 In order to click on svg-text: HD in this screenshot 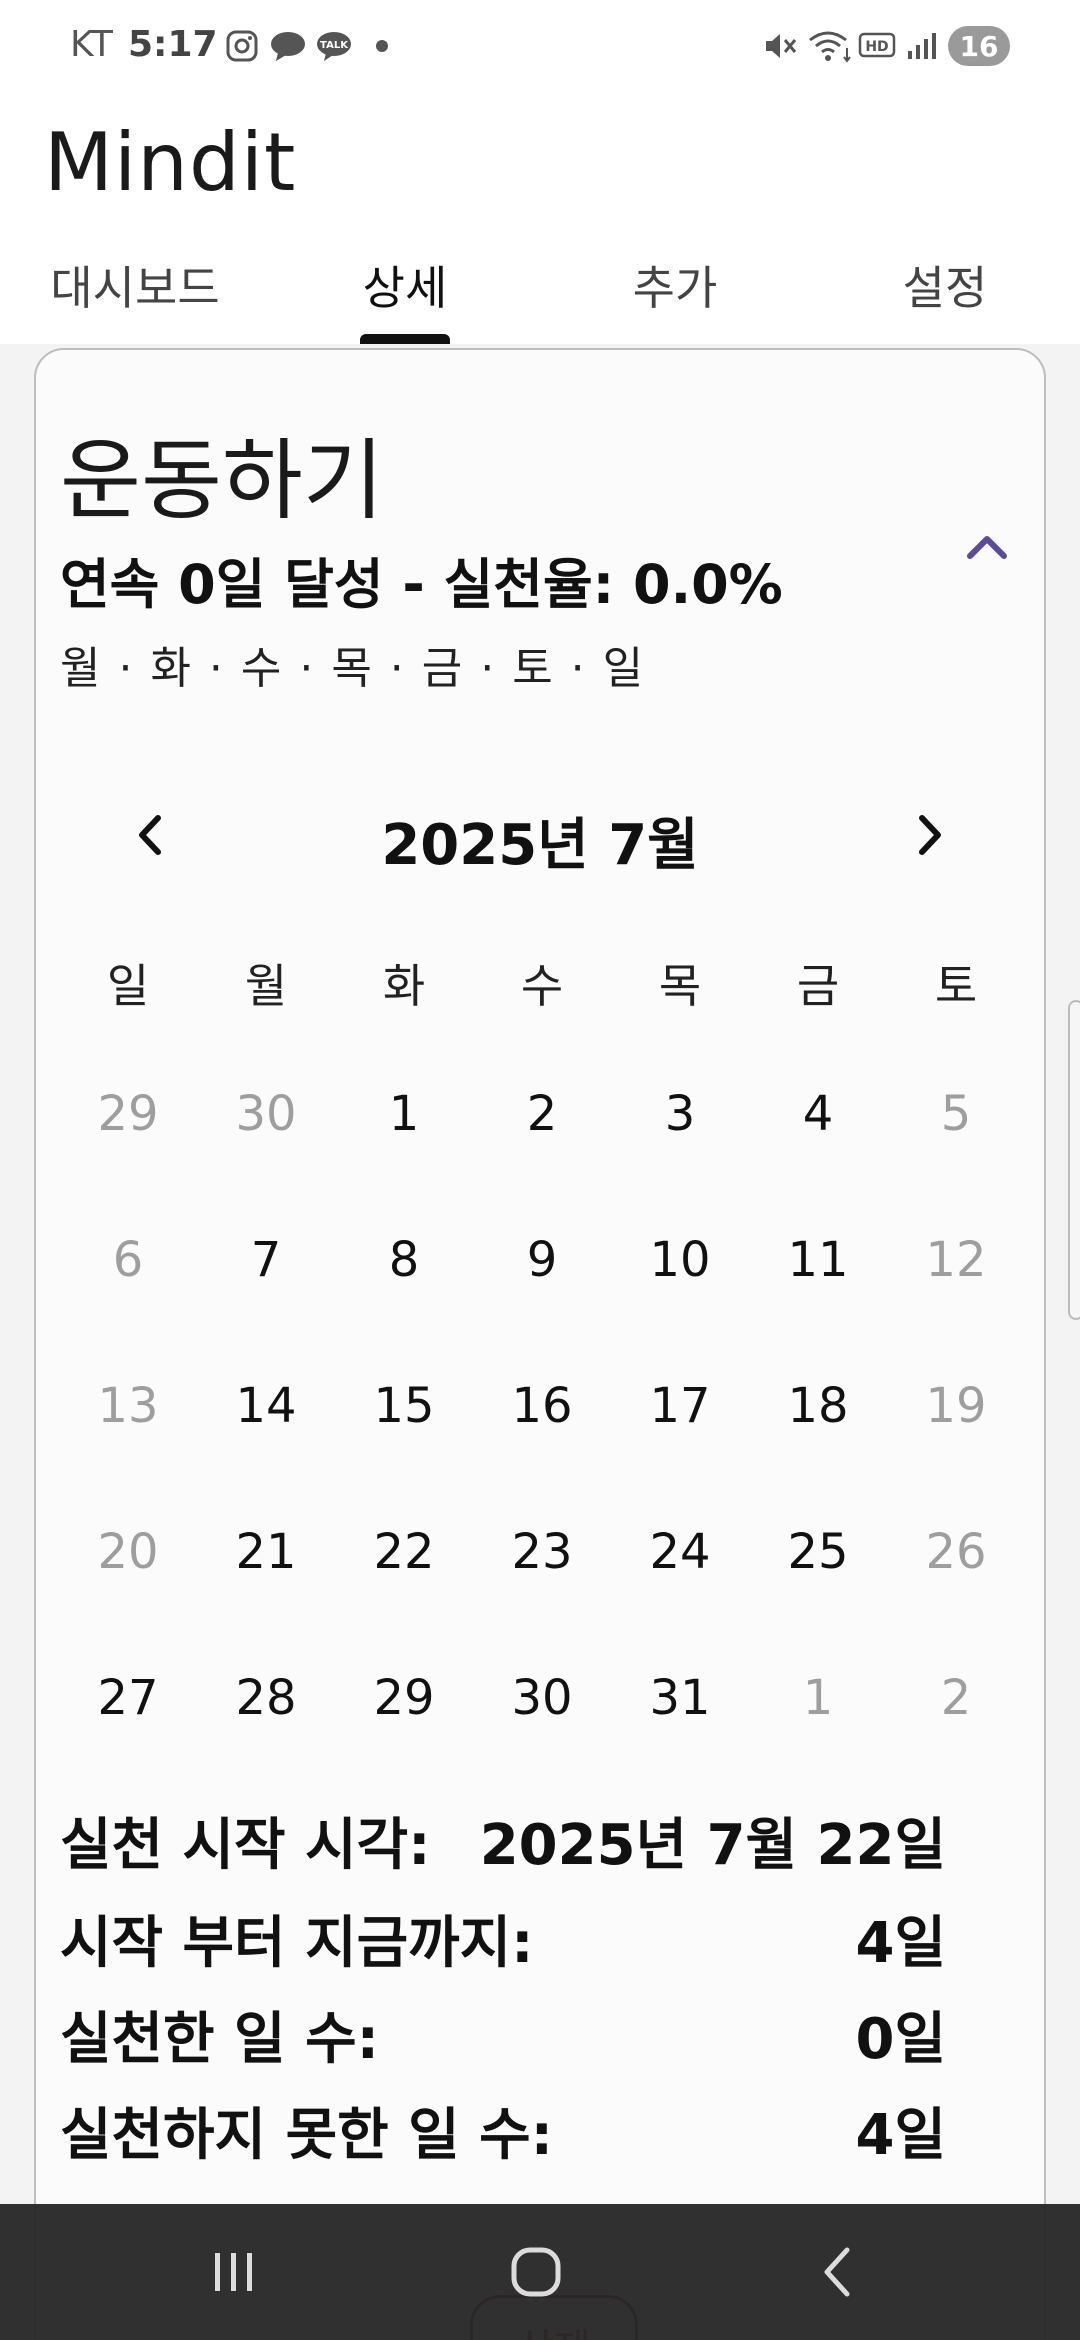, I will do `click(876, 47)`.